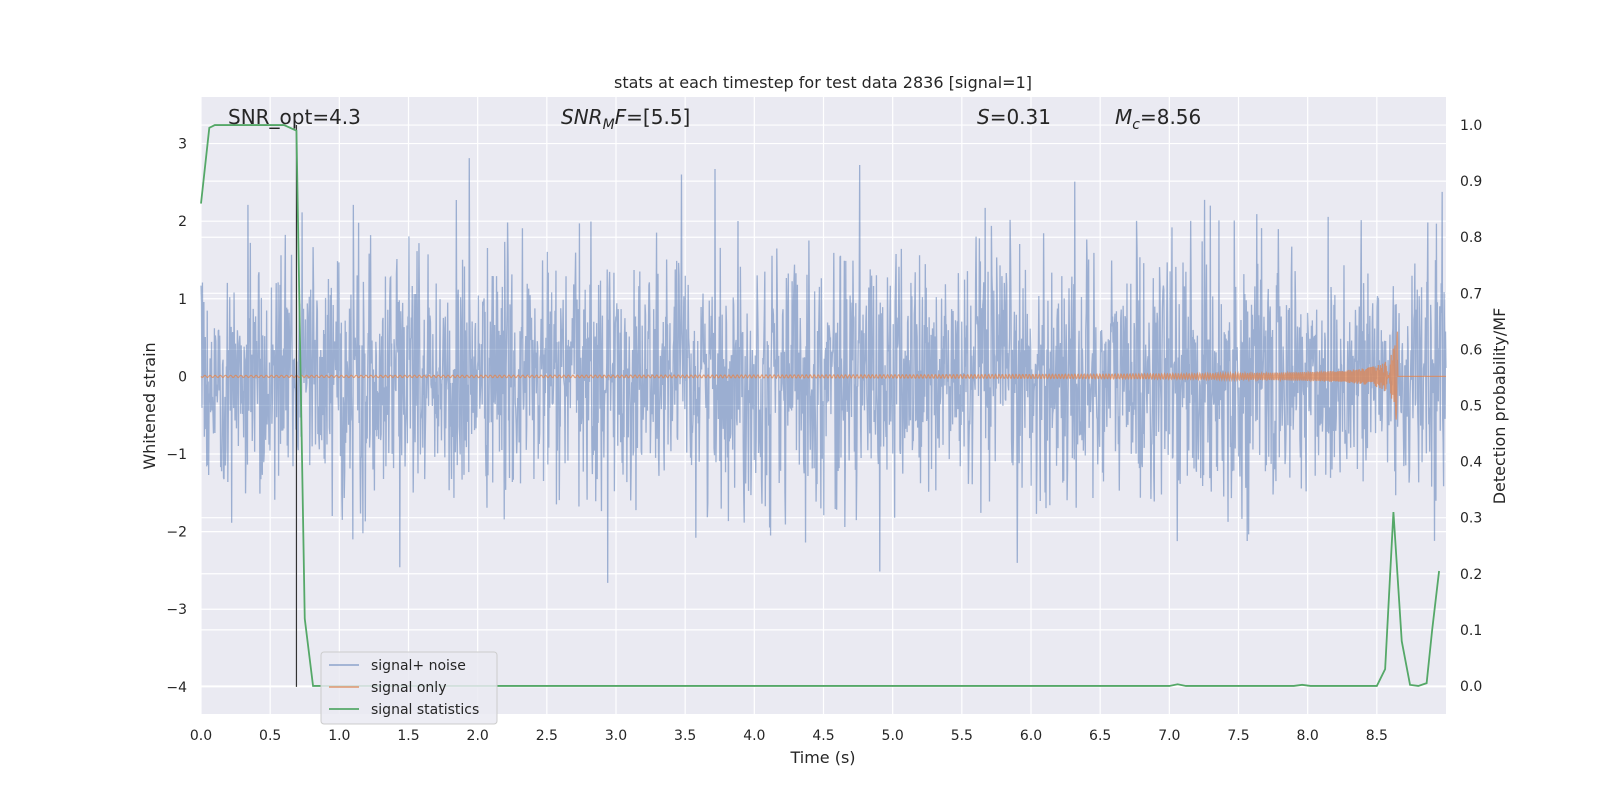 The image size is (1600, 800). I want to click on y-right-tick-label: 0.5, so click(1471, 407).